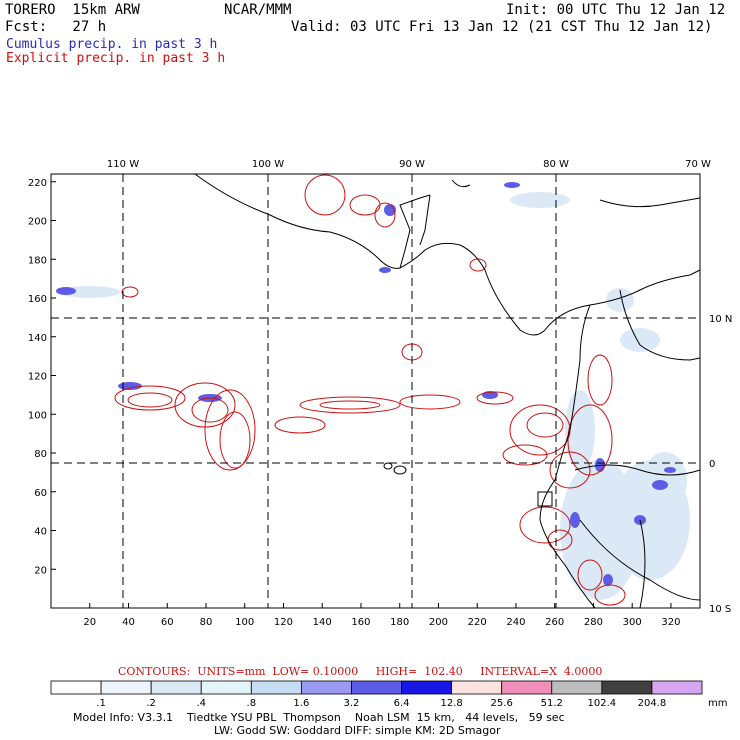 Image resolution: width=740 pixels, height=740 pixels. Describe the element at coordinates (37, 183) in the screenshot. I see `y-tick-label: 220` at that location.